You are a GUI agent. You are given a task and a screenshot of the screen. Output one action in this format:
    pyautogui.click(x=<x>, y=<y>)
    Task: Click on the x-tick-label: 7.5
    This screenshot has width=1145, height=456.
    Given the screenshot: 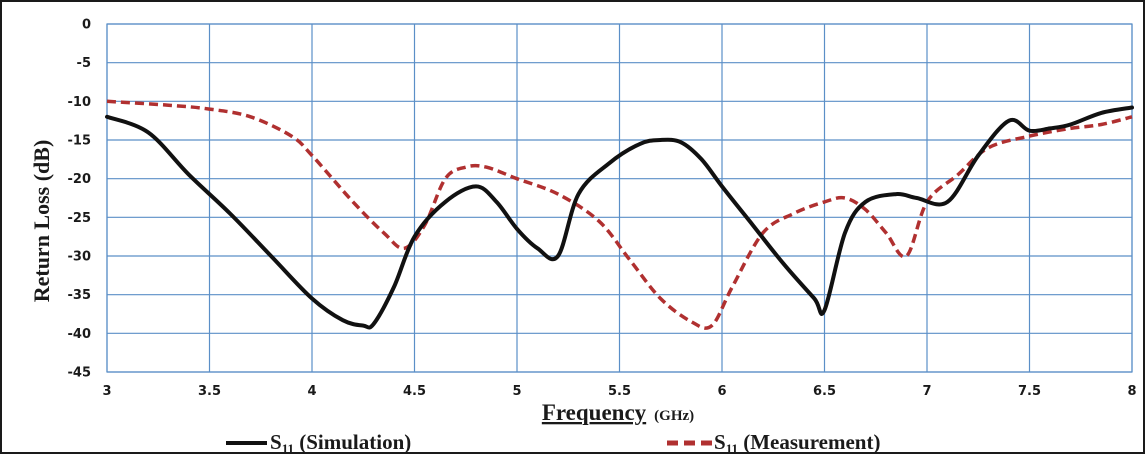 What is the action you would take?
    pyautogui.click(x=1029, y=391)
    